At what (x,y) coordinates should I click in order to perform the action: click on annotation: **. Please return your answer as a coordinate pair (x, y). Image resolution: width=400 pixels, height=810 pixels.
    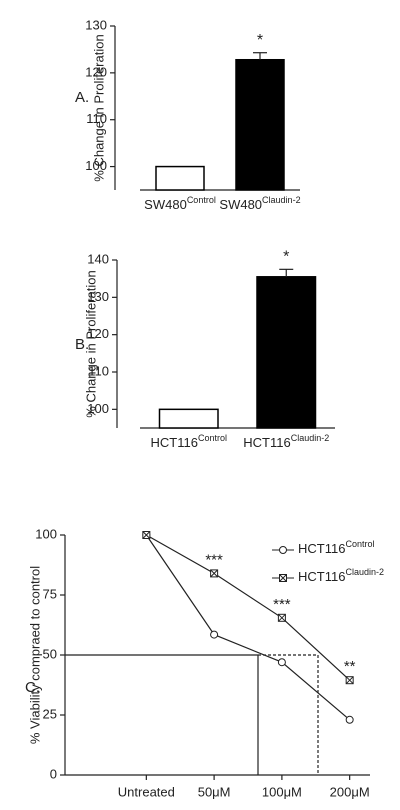
    Looking at the image, I should click on (350, 666).